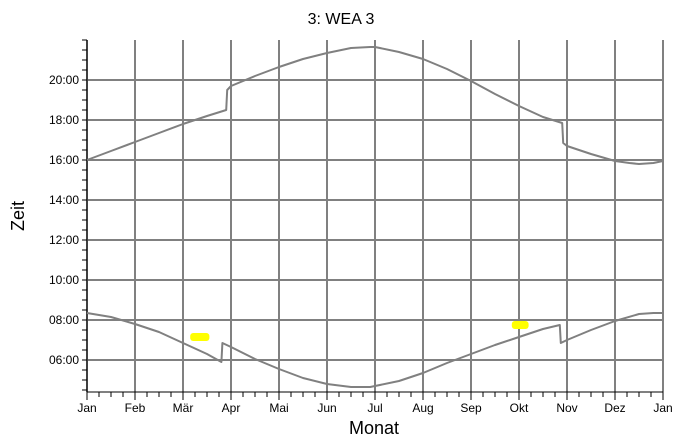  I want to click on y-tick-label: 10:00, so click(64, 280).